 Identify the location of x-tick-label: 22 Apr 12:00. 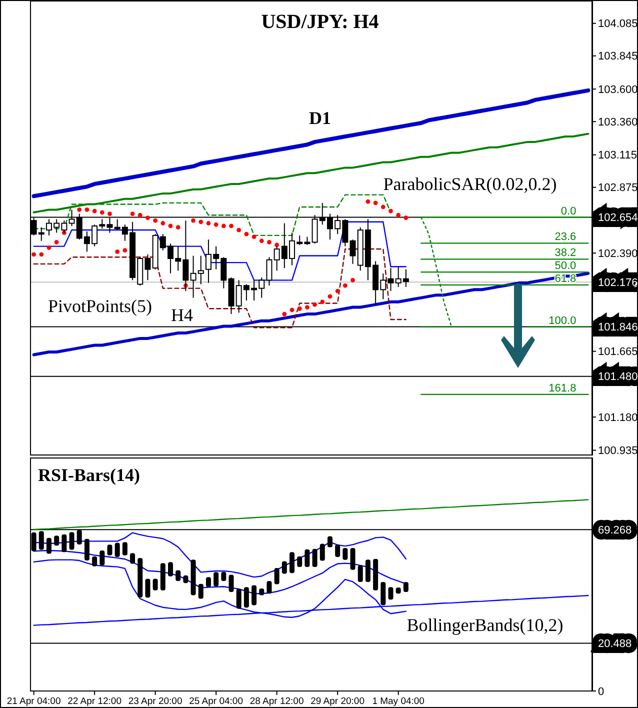
(95, 701).